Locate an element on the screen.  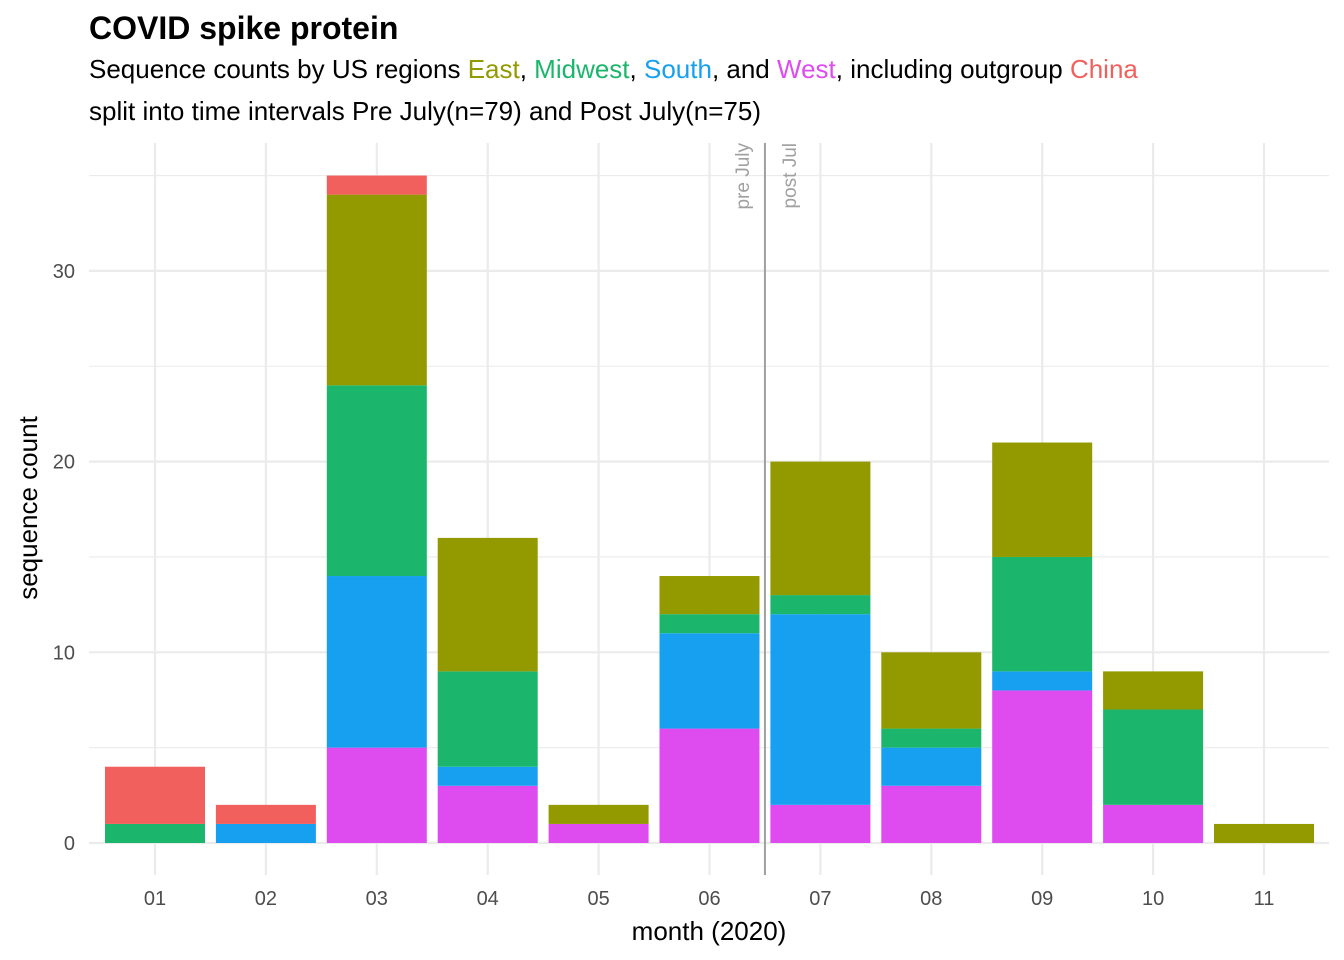
y-tick-label: 10 is located at coordinates (64, 653).